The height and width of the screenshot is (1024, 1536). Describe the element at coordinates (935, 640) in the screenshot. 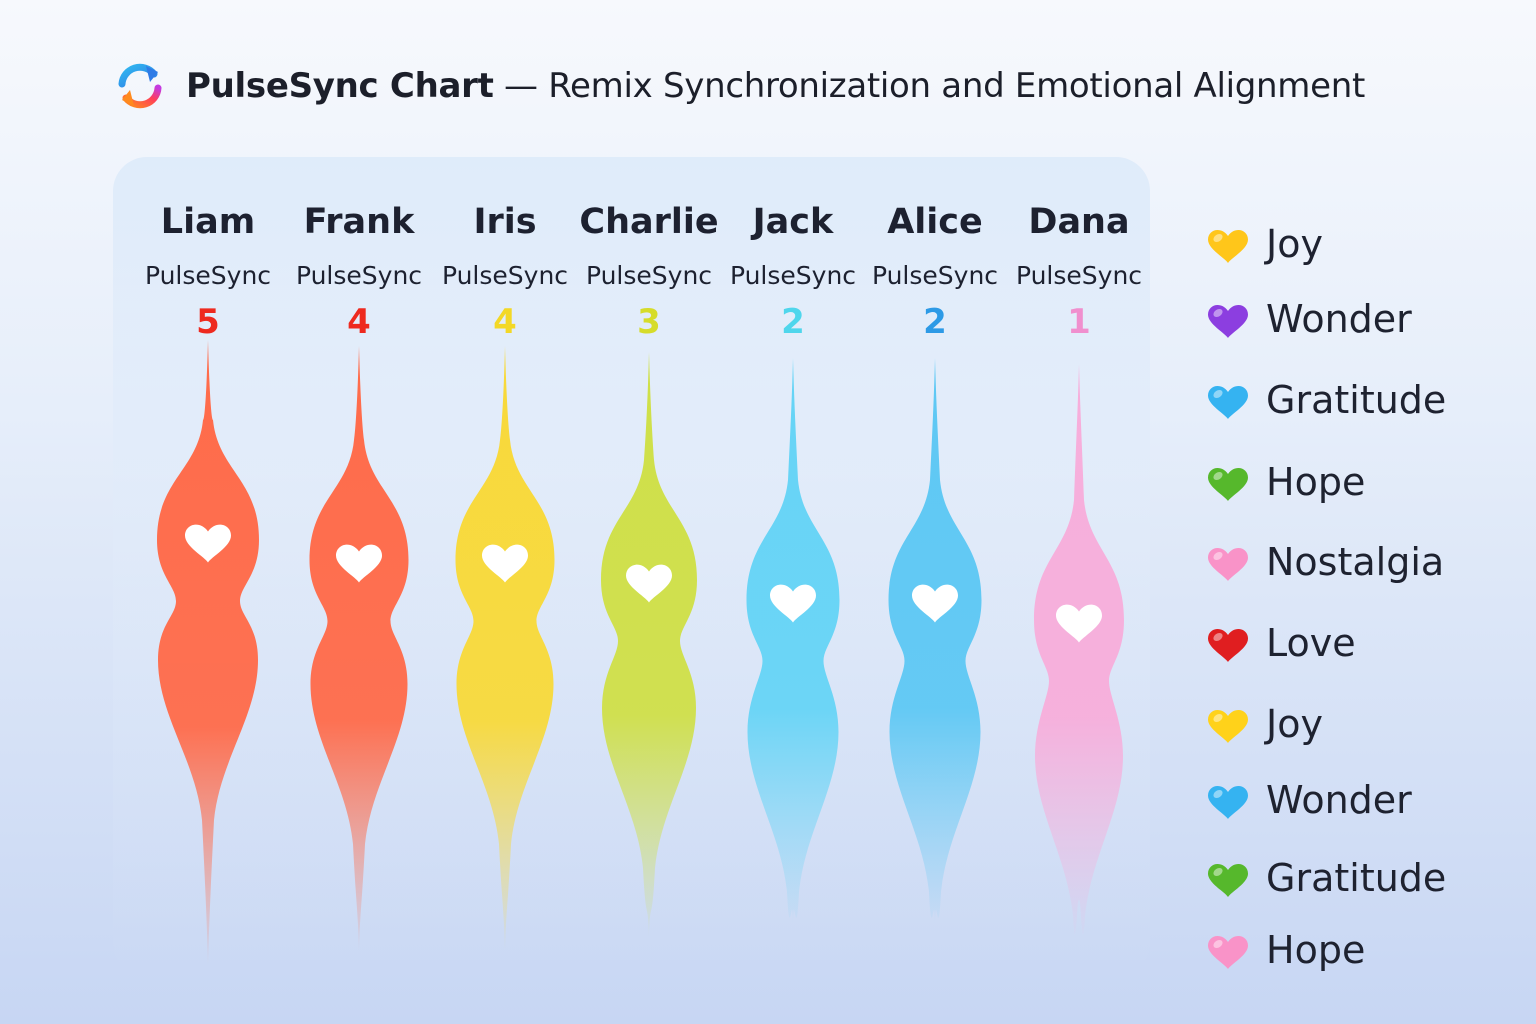

I see `violin-alice` at that location.